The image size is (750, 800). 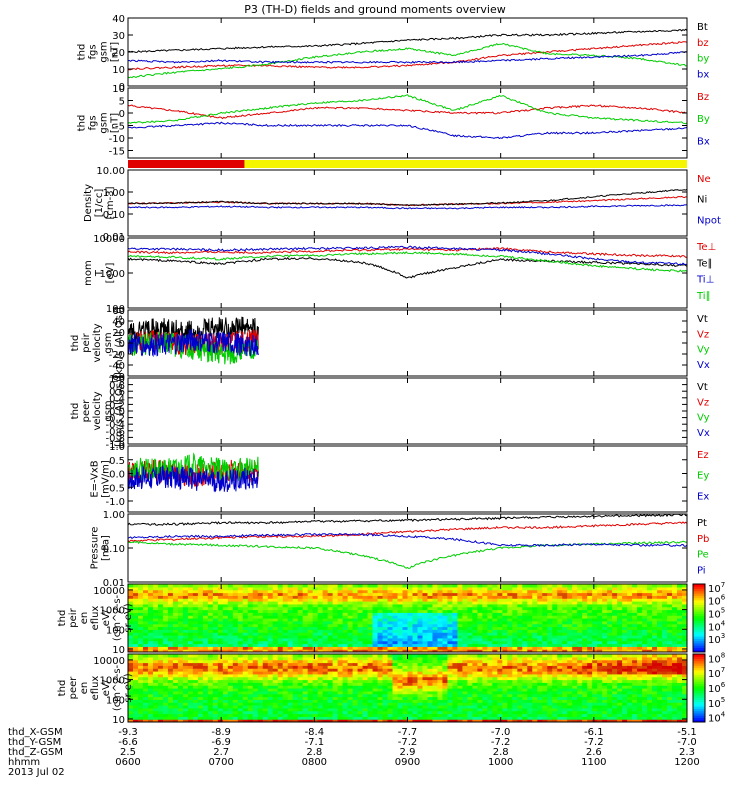 I want to click on legend-entry: Te∥, so click(x=704, y=263).